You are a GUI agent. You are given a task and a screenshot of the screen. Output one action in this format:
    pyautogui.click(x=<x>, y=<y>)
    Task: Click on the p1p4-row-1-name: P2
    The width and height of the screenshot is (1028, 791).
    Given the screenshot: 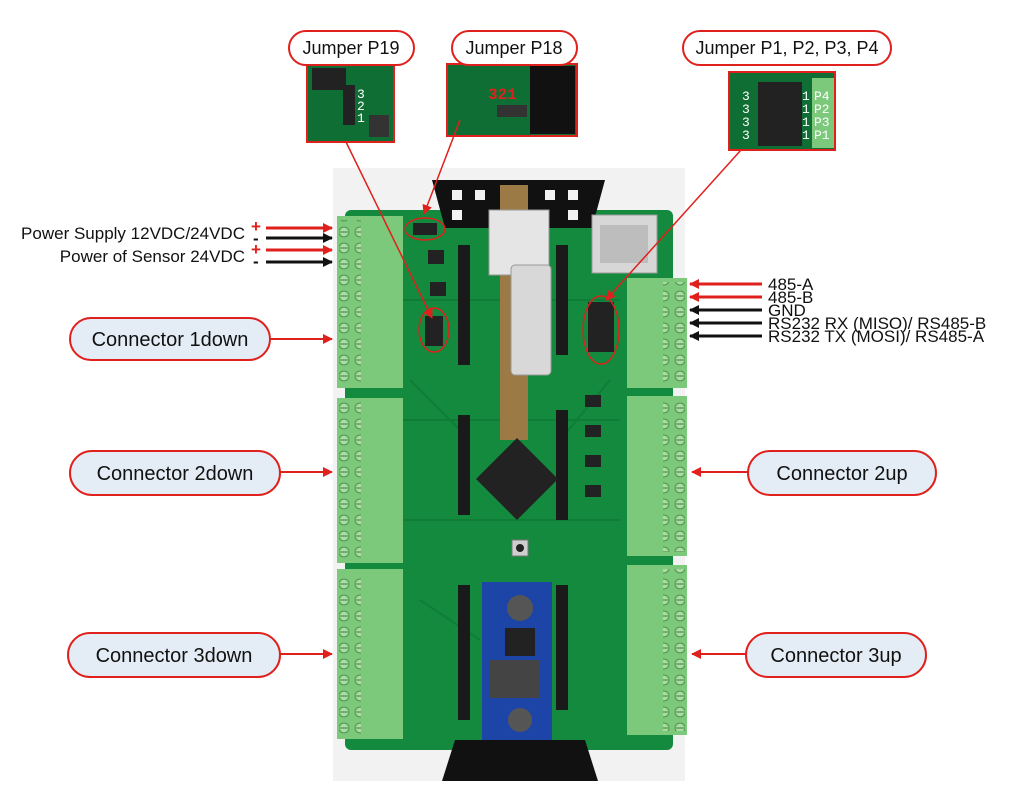 What is the action you would take?
    pyautogui.click(x=822, y=109)
    